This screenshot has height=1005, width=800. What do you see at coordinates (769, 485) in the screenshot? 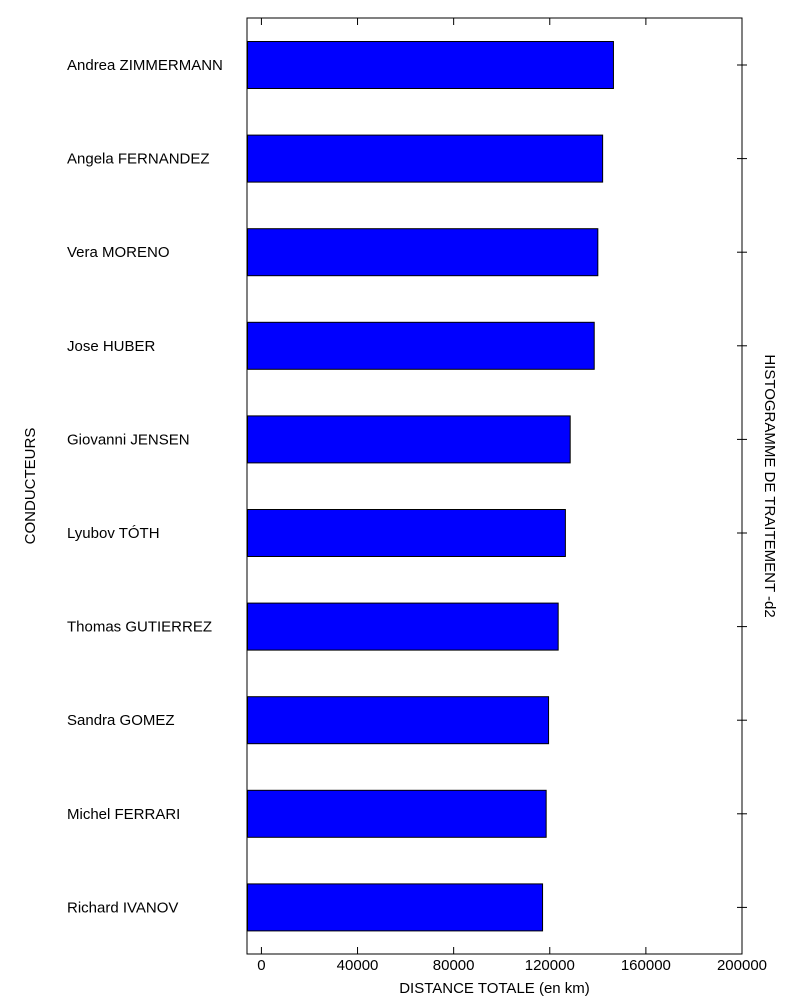
I see `chart-title: HISTOGRAMME DE TRAITEMENT -d2` at bounding box center [769, 485].